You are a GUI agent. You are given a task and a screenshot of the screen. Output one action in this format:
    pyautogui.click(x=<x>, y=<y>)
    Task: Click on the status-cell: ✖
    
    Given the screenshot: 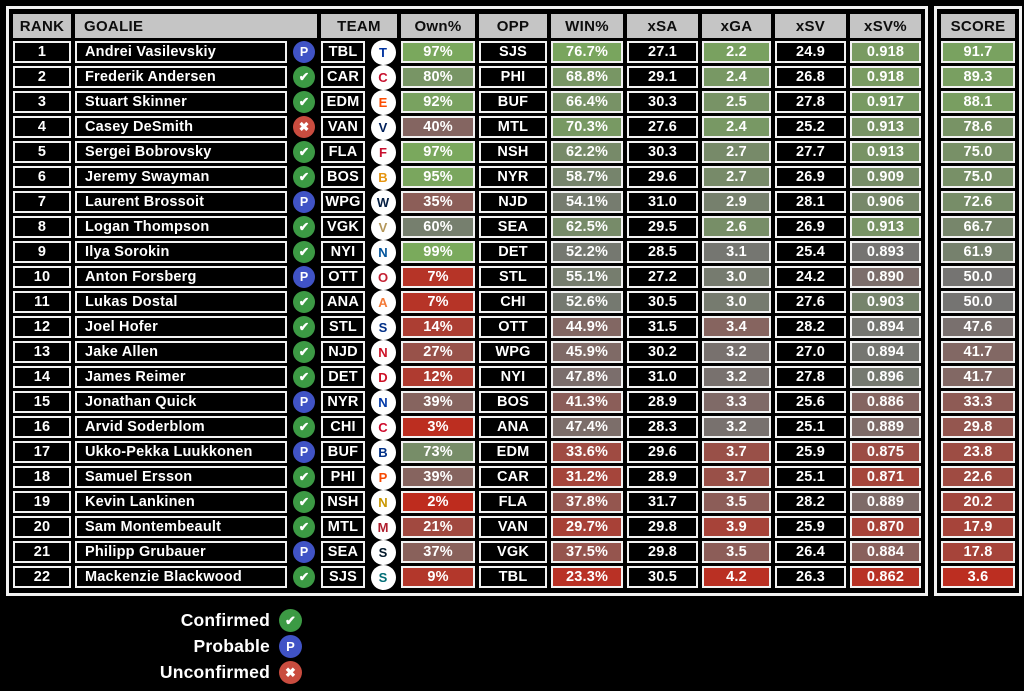 What is the action you would take?
    pyautogui.click(x=304, y=127)
    